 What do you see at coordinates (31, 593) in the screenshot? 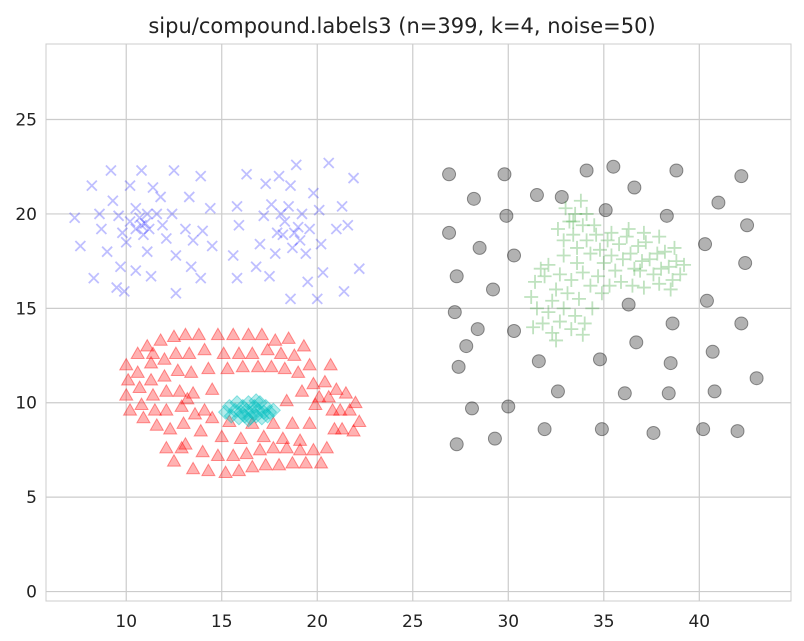
I see `y-tick-label: 0` at bounding box center [31, 593].